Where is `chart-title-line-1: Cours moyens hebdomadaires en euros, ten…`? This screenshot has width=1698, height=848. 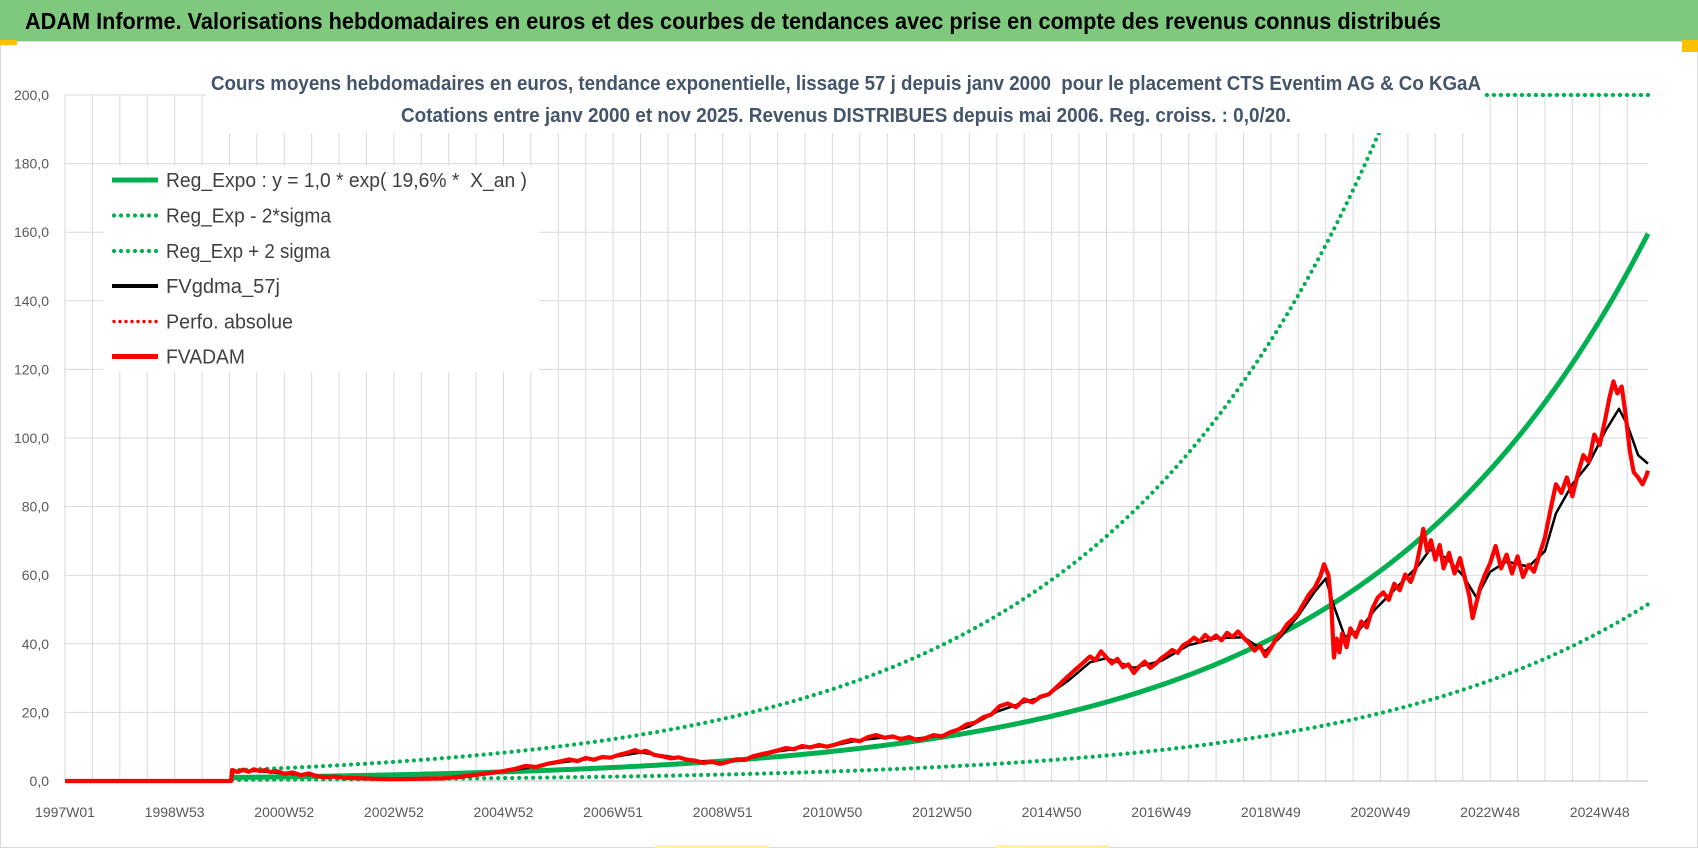
chart-title-line-1: Cours moyens hebdomadaires en euros, ten… is located at coordinates (846, 84).